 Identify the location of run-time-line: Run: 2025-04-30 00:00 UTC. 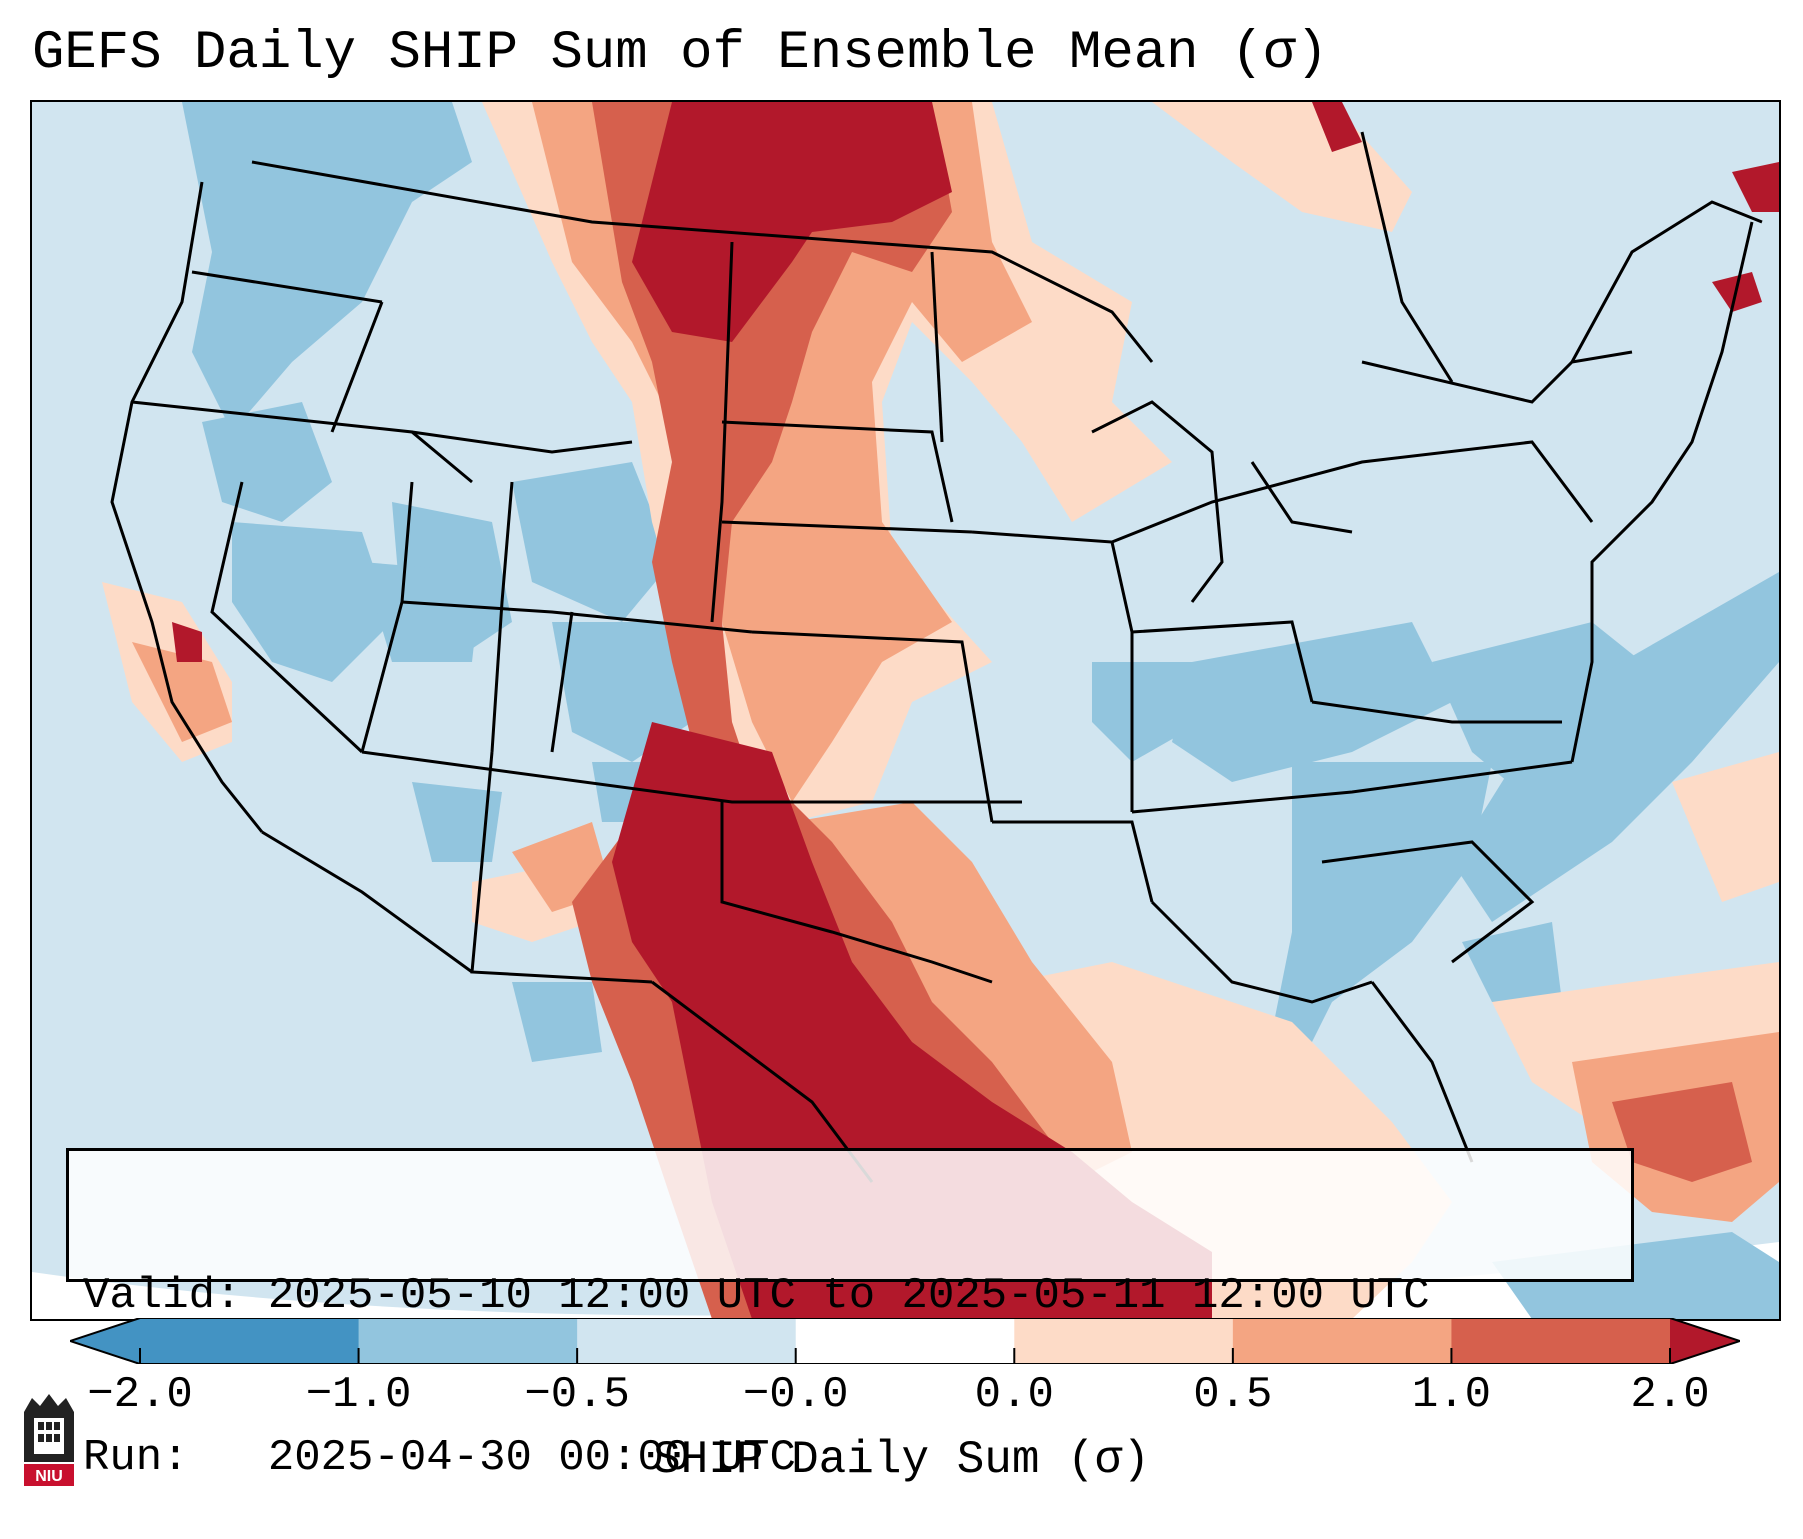
(439, 1458).